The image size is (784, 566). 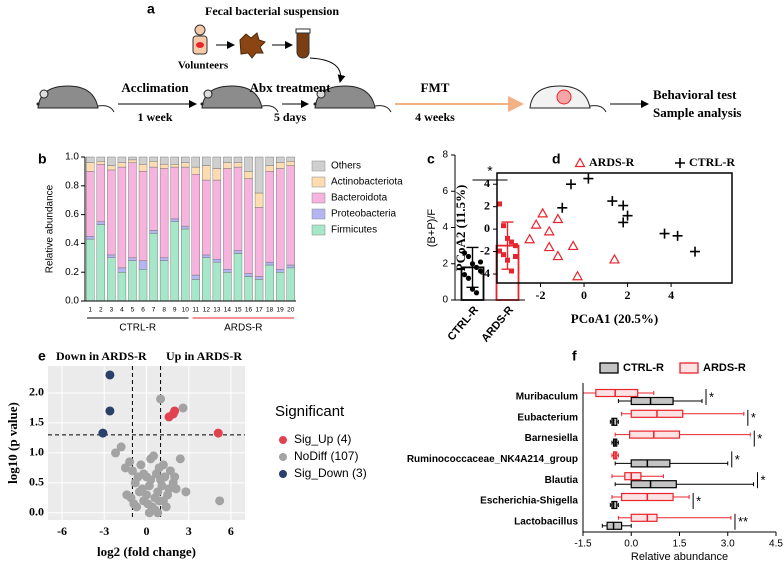 I want to click on x-tick-label: 15, so click(x=238, y=310).